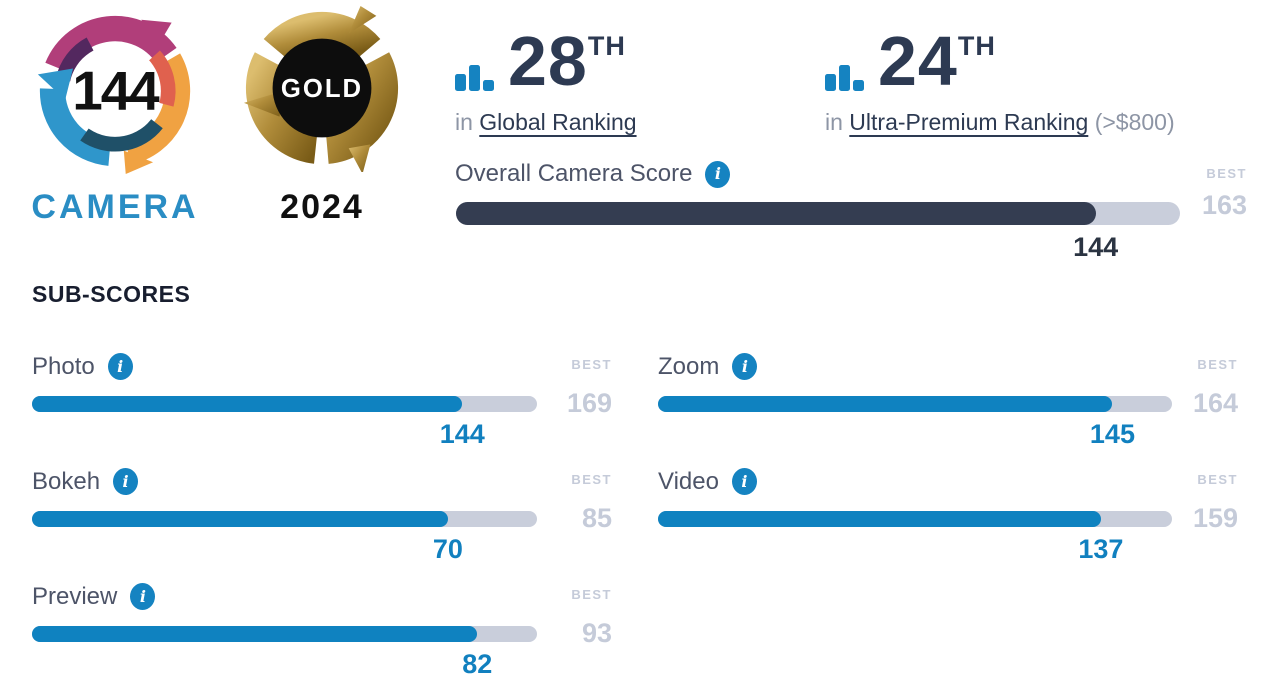 The image size is (1282, 700). Describe the element at coordinates (574, 173) in the screenshot. I see `overall-score-label: Overall Camera Score` at that location.